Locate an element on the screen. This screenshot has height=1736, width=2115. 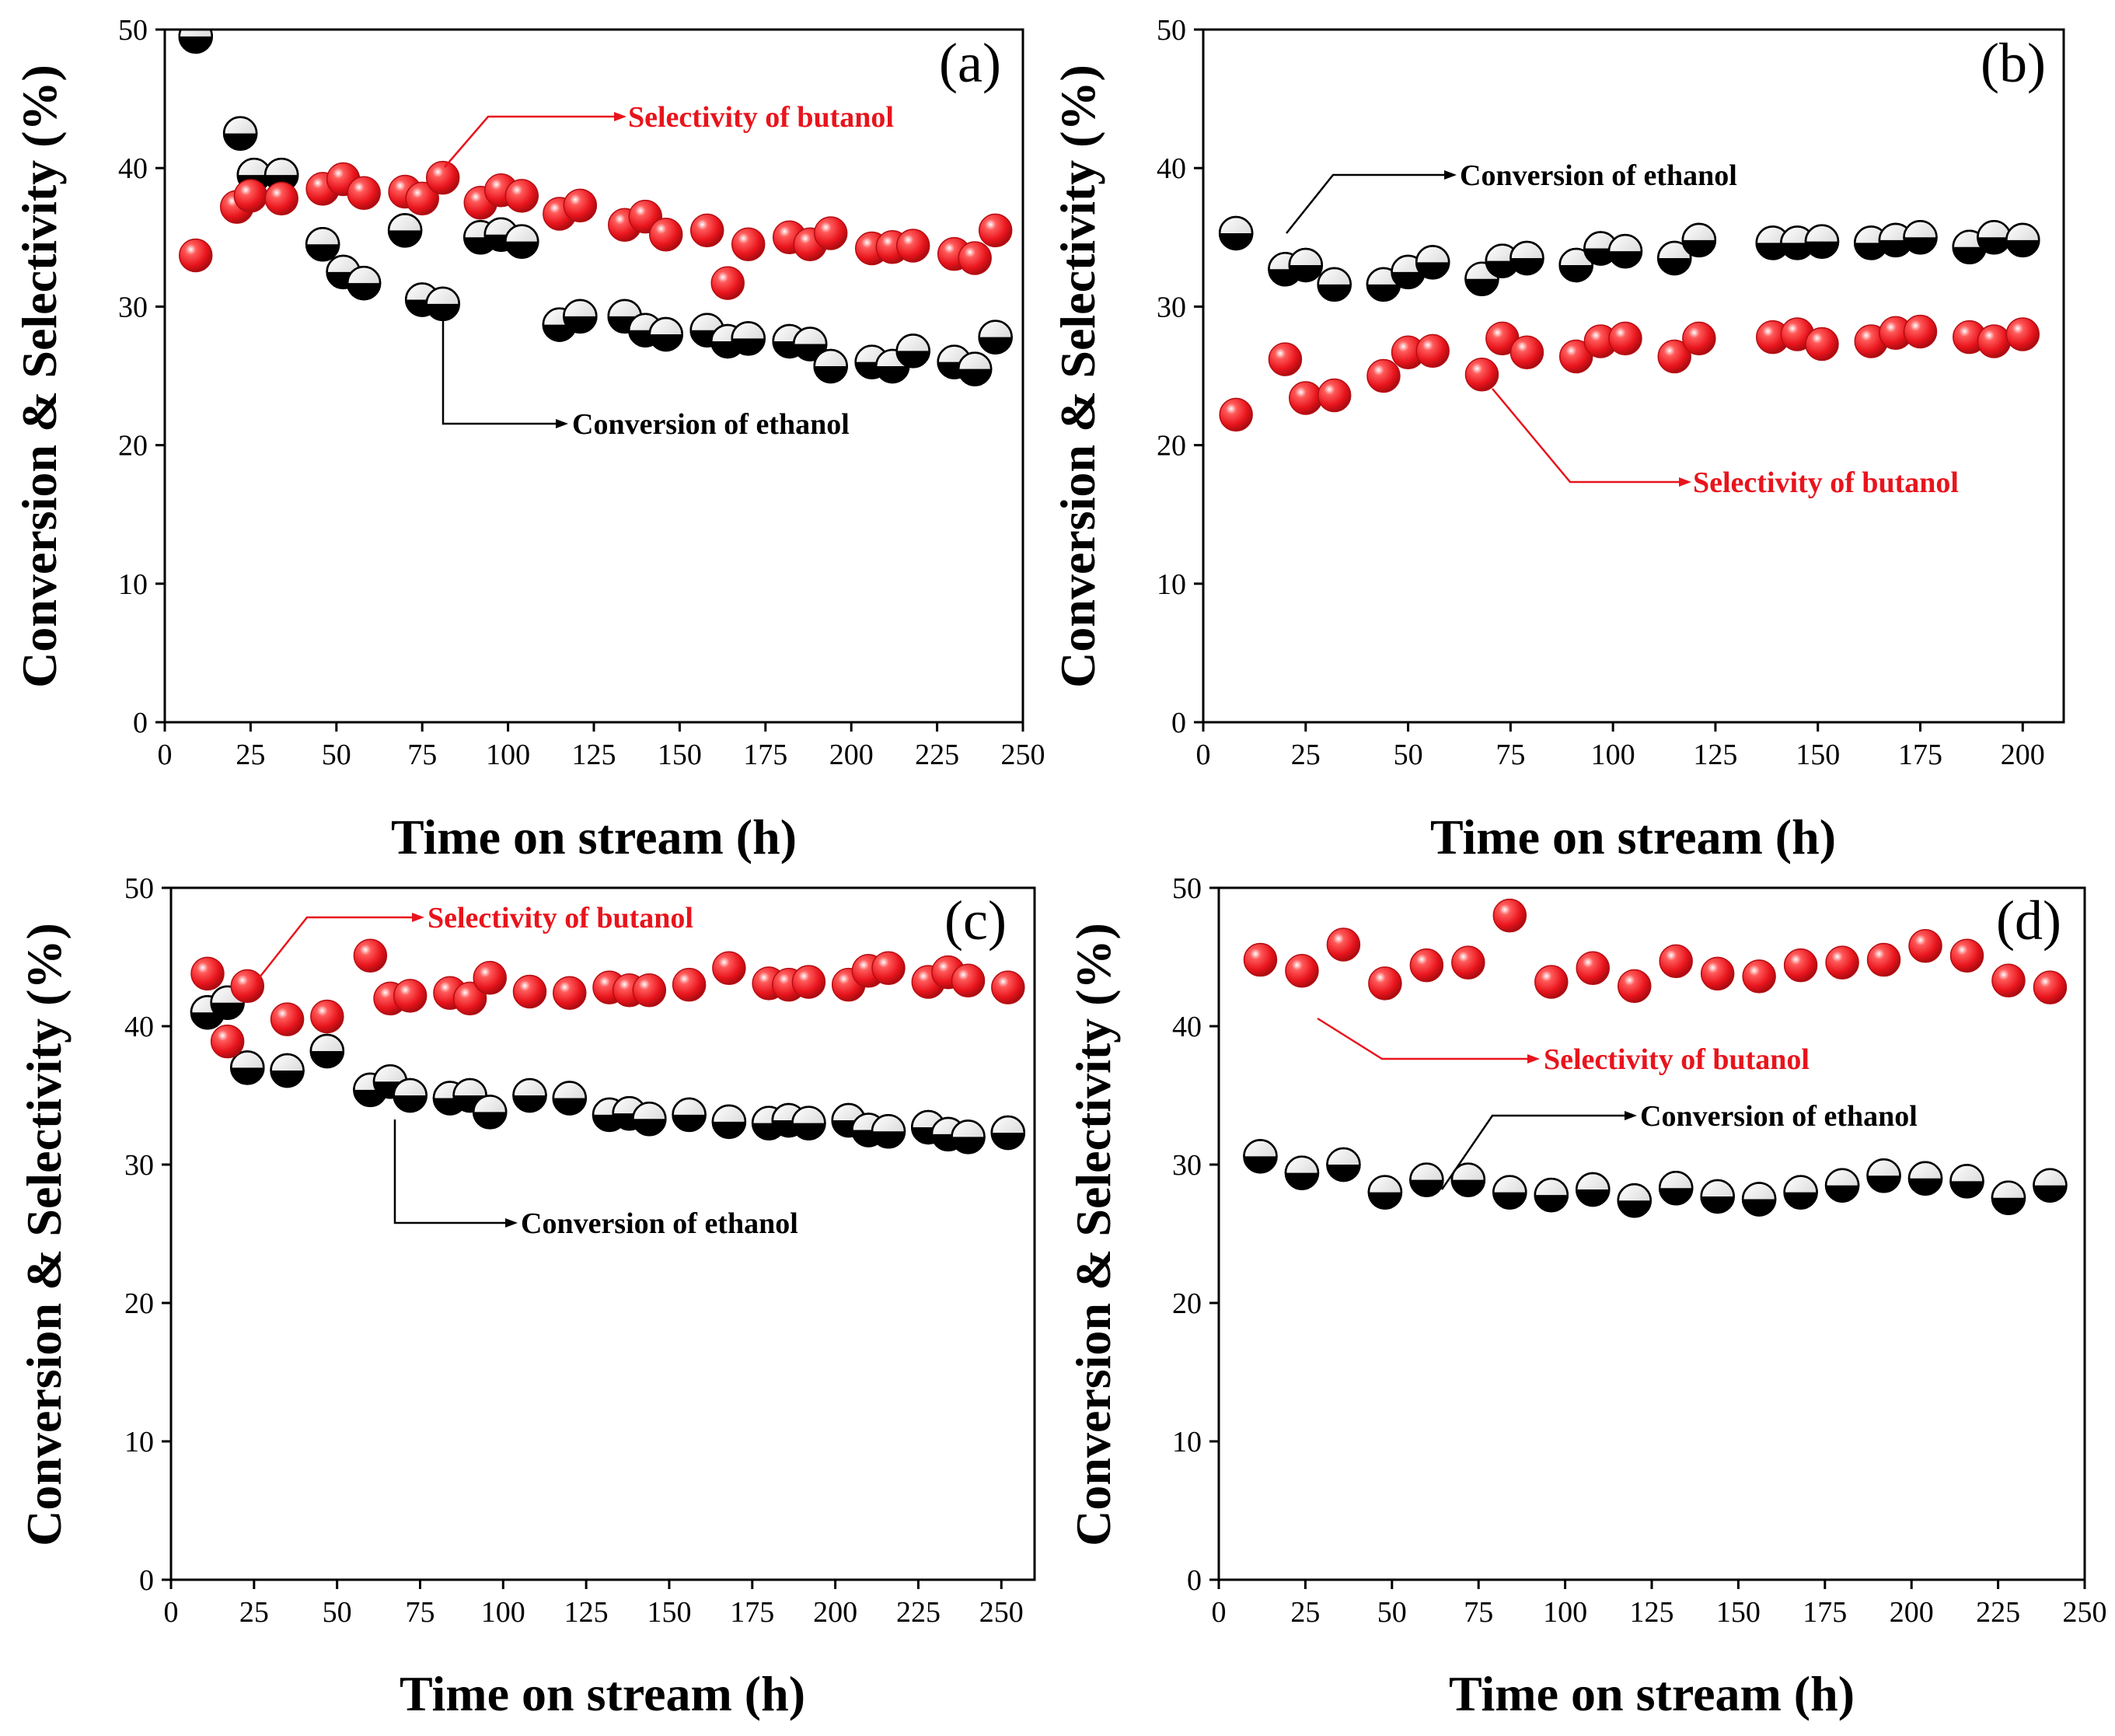
panel-label: (d) is located at coordinates (2029, 920).